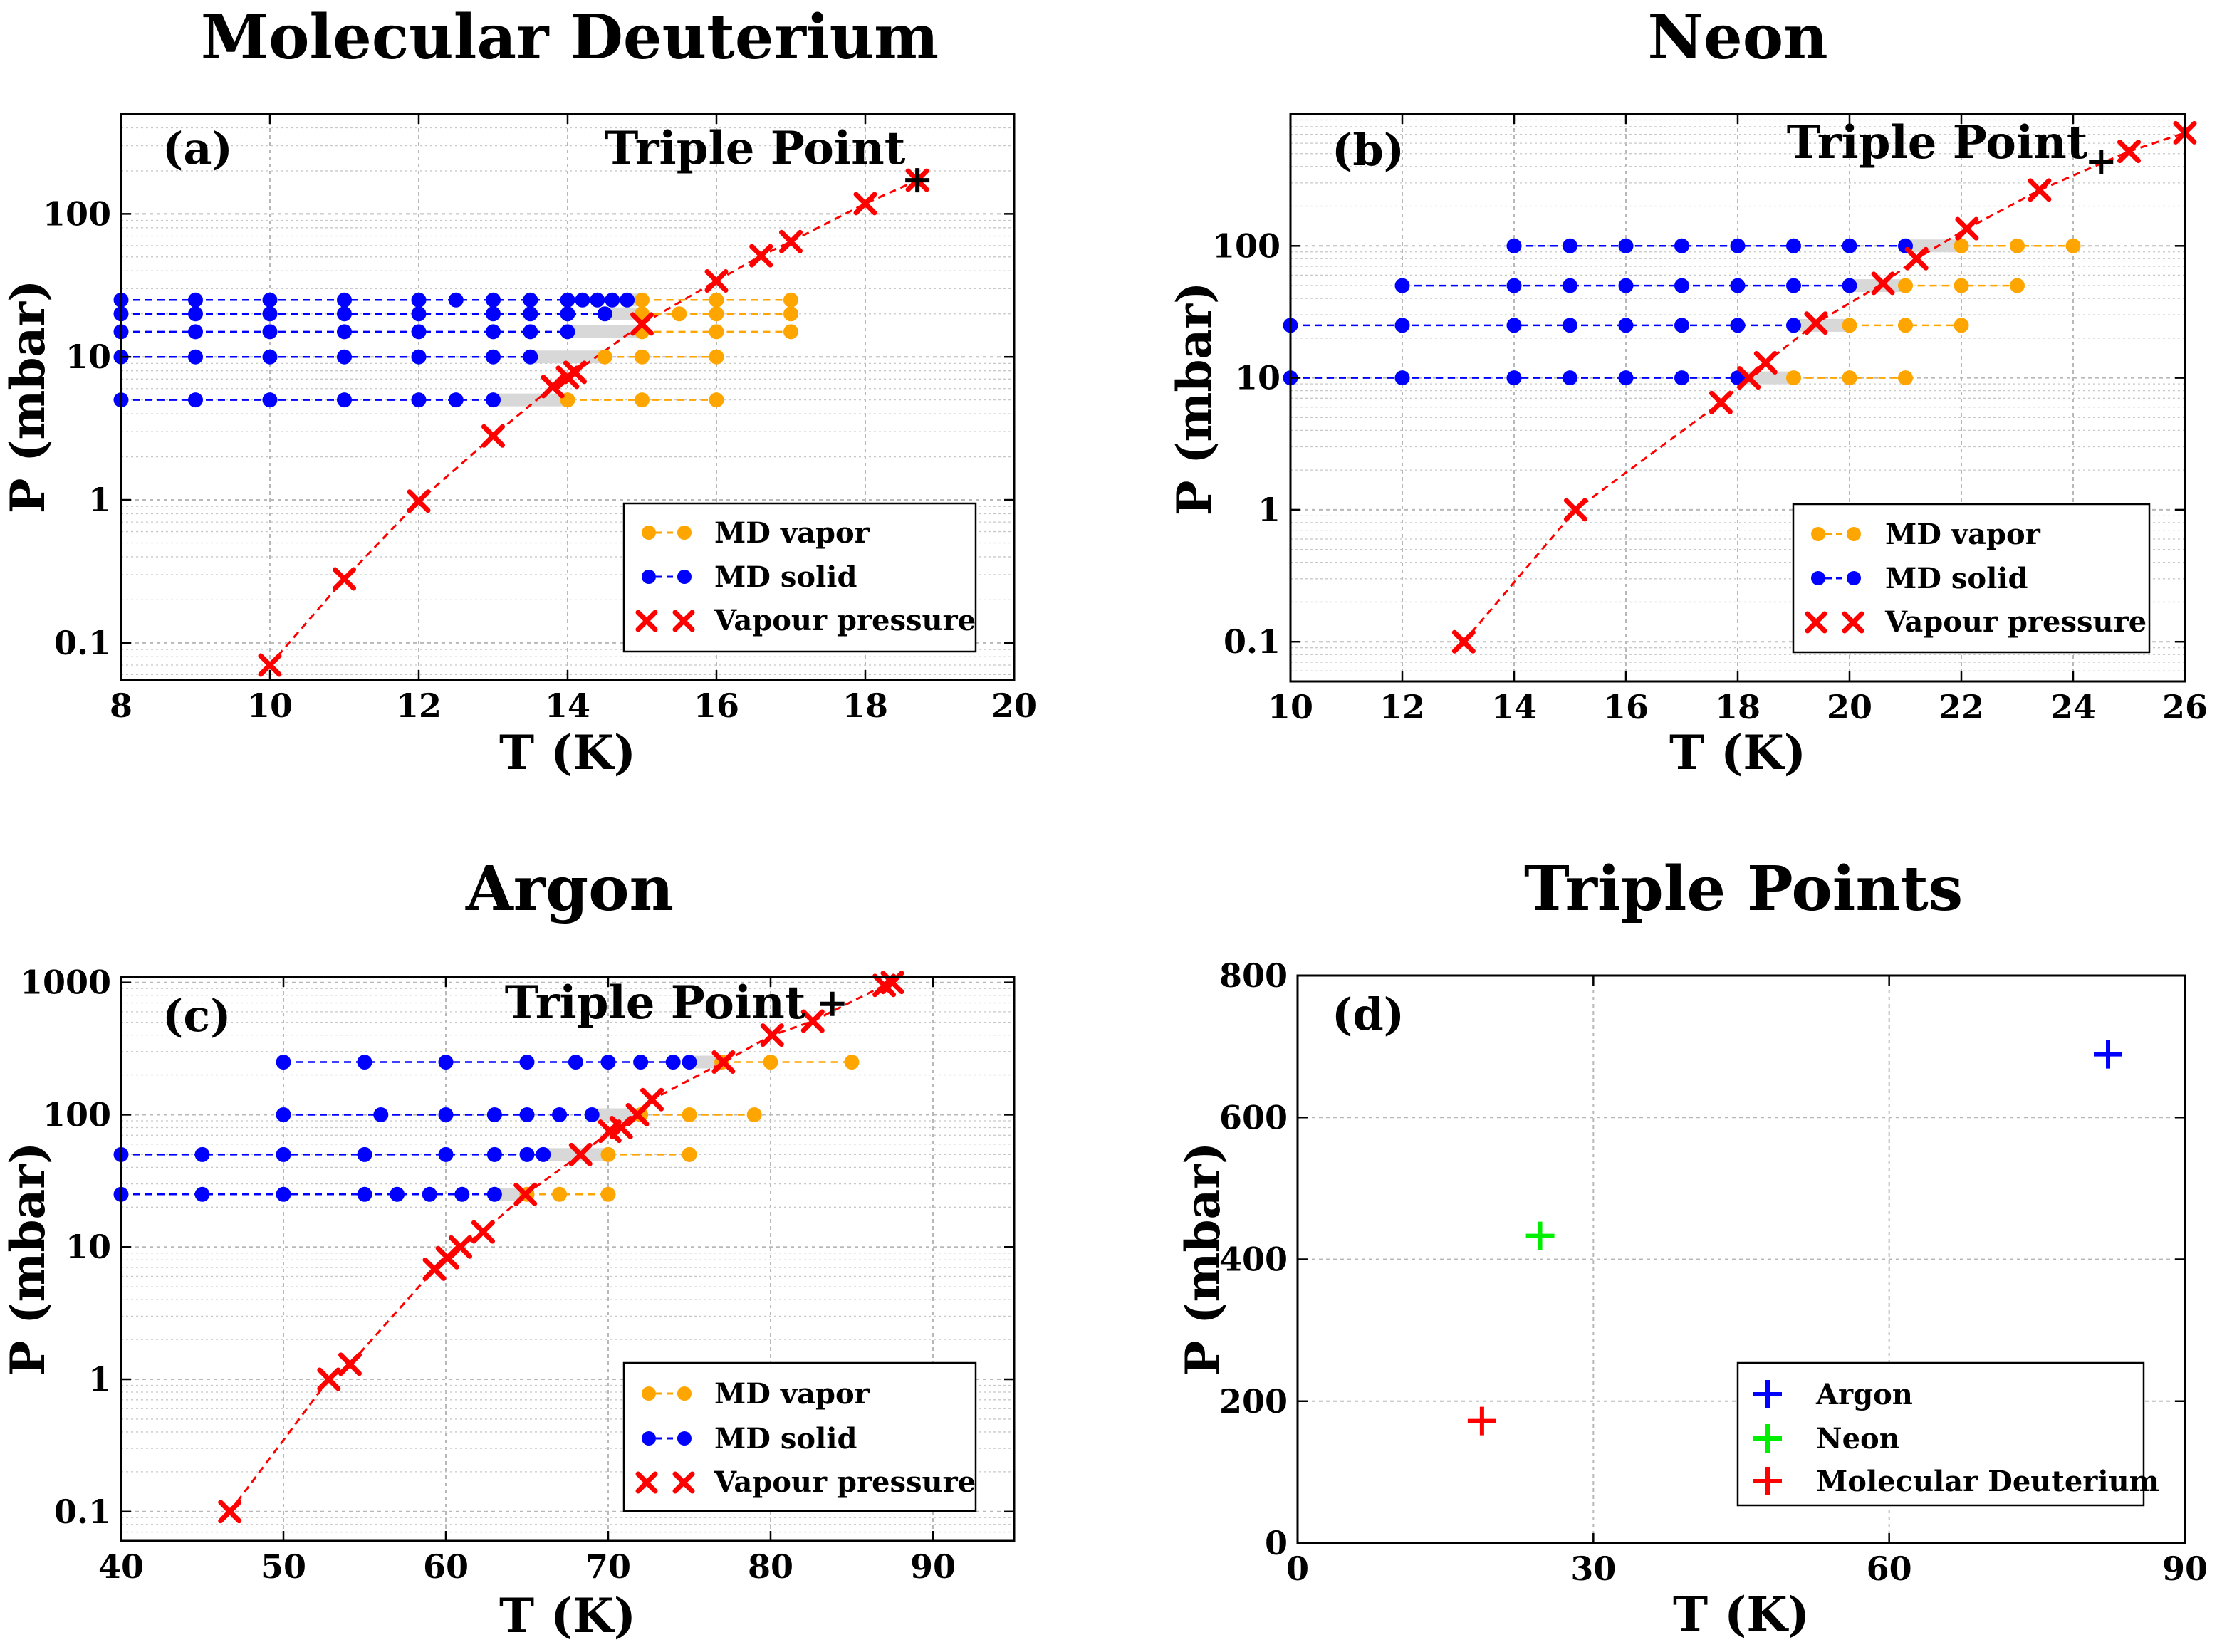 The image size is (2222, 1652). What do you see at coordinates (196, 1016) in the screenshot?
I see `panel-c-label: (c)` at bounding box center [196, 1016].